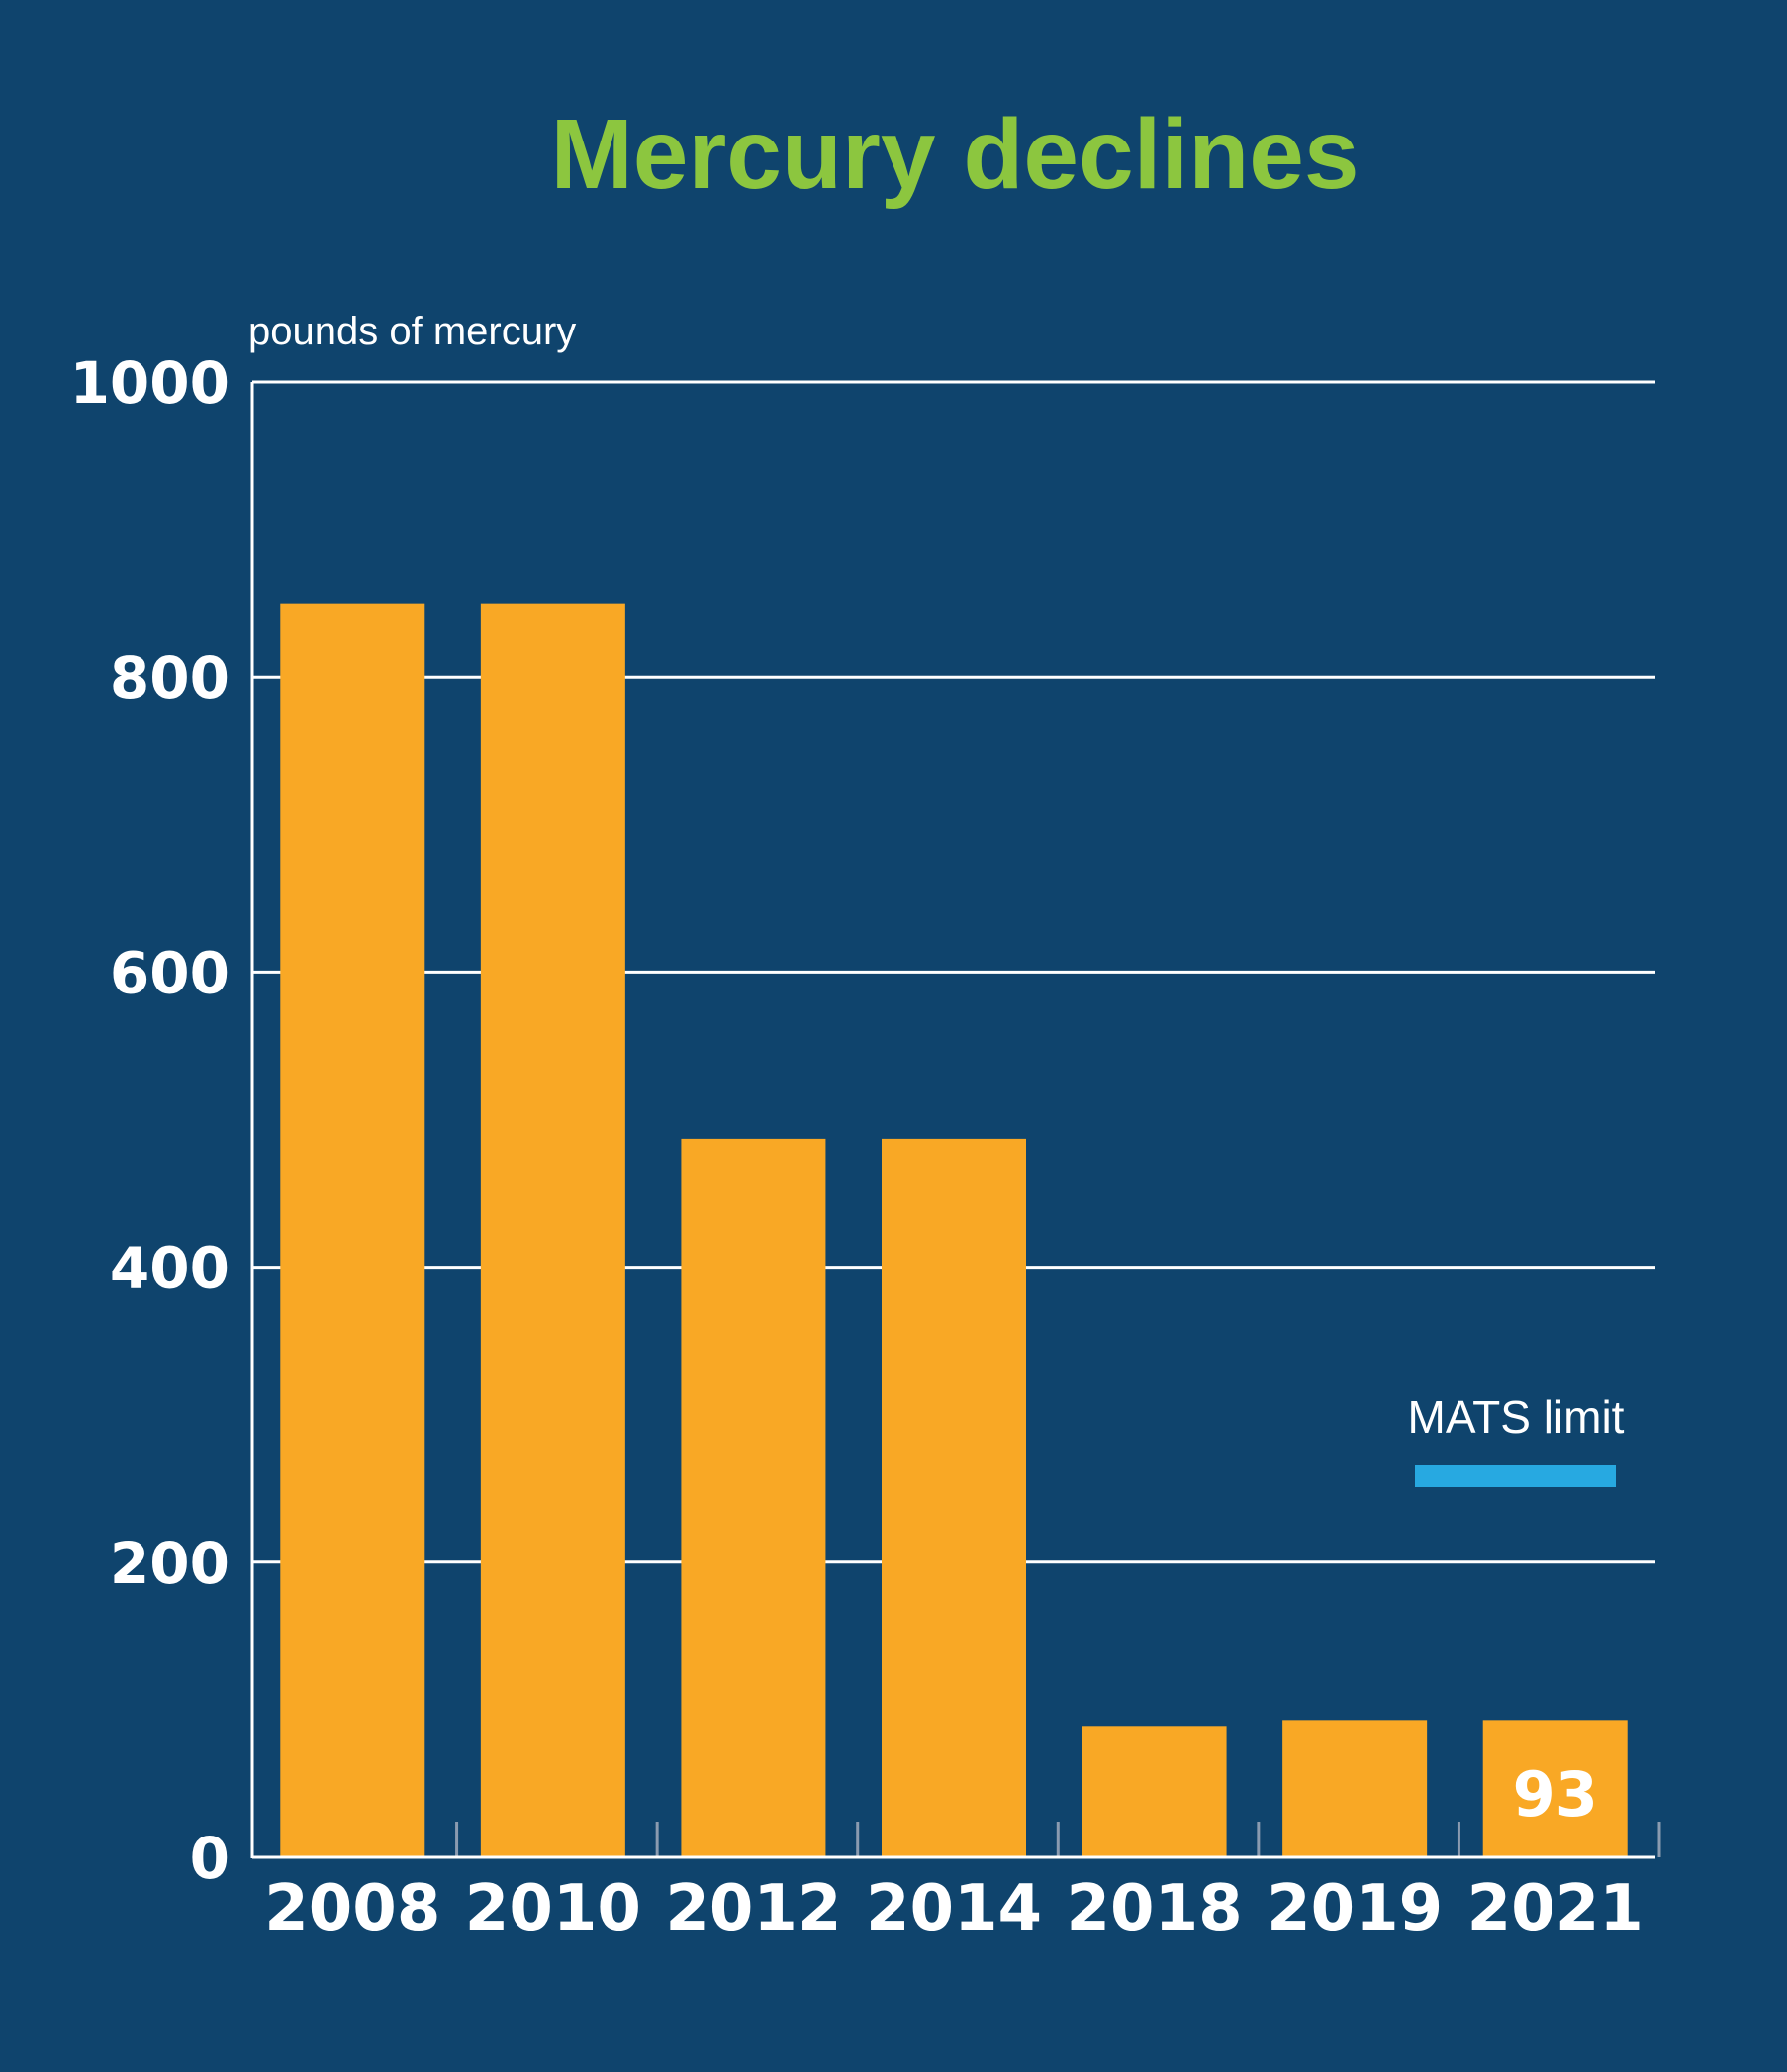  I want to click on legend: MATS limit, so click(1516, 1439).